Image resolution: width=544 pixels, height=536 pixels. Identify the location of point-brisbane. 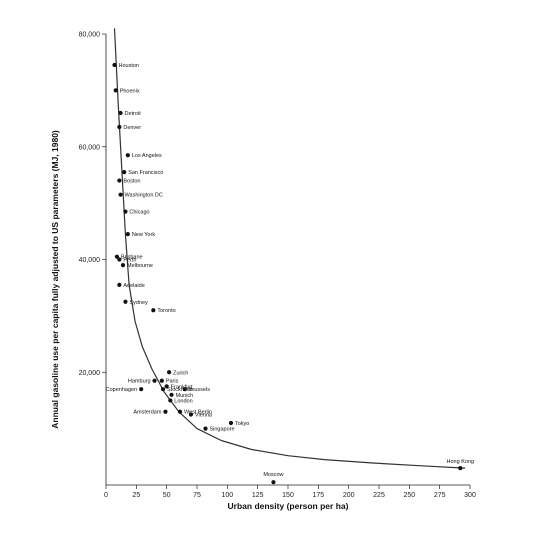
(117, 256).